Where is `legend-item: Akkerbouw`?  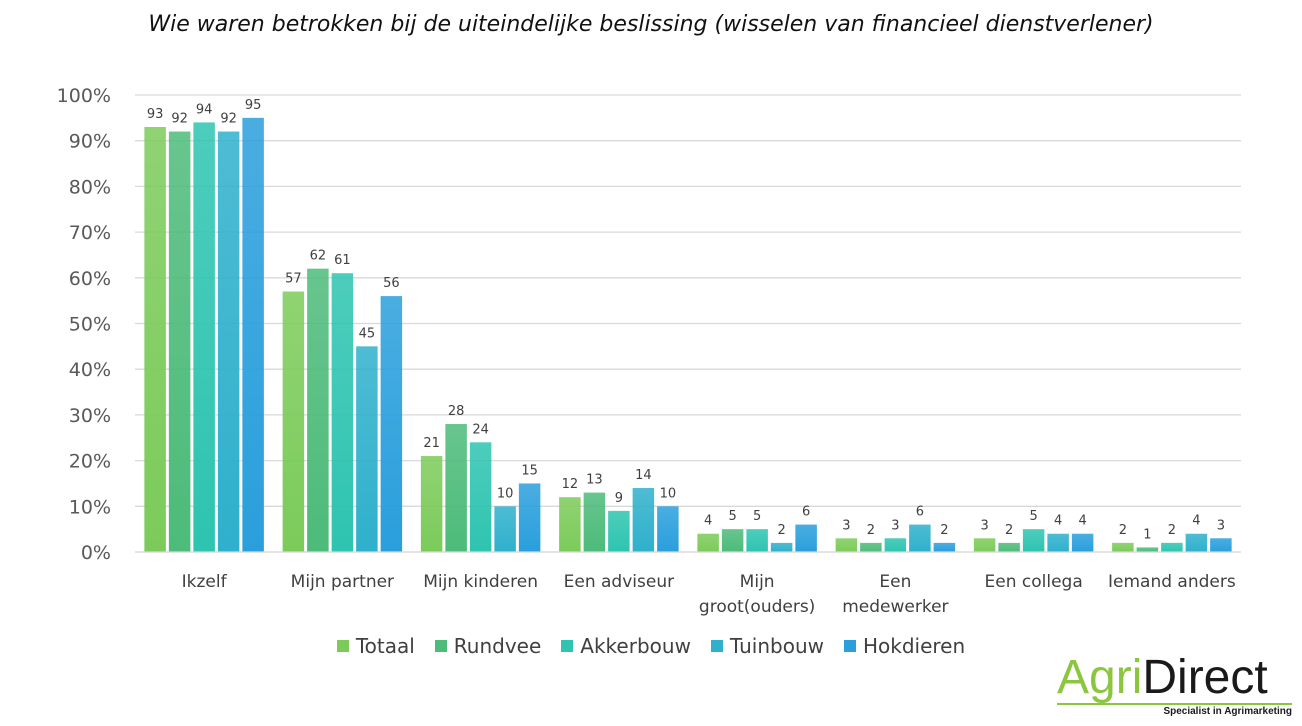 legend-item: Akkerbouw is located at coordinates (626, 646).